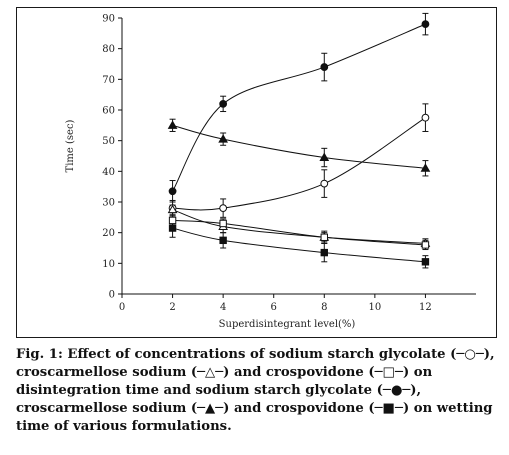 Image resolution: width=509 pixels, height=455 pixels. I want to click on x-tick-label: 10, so click(374, 307).